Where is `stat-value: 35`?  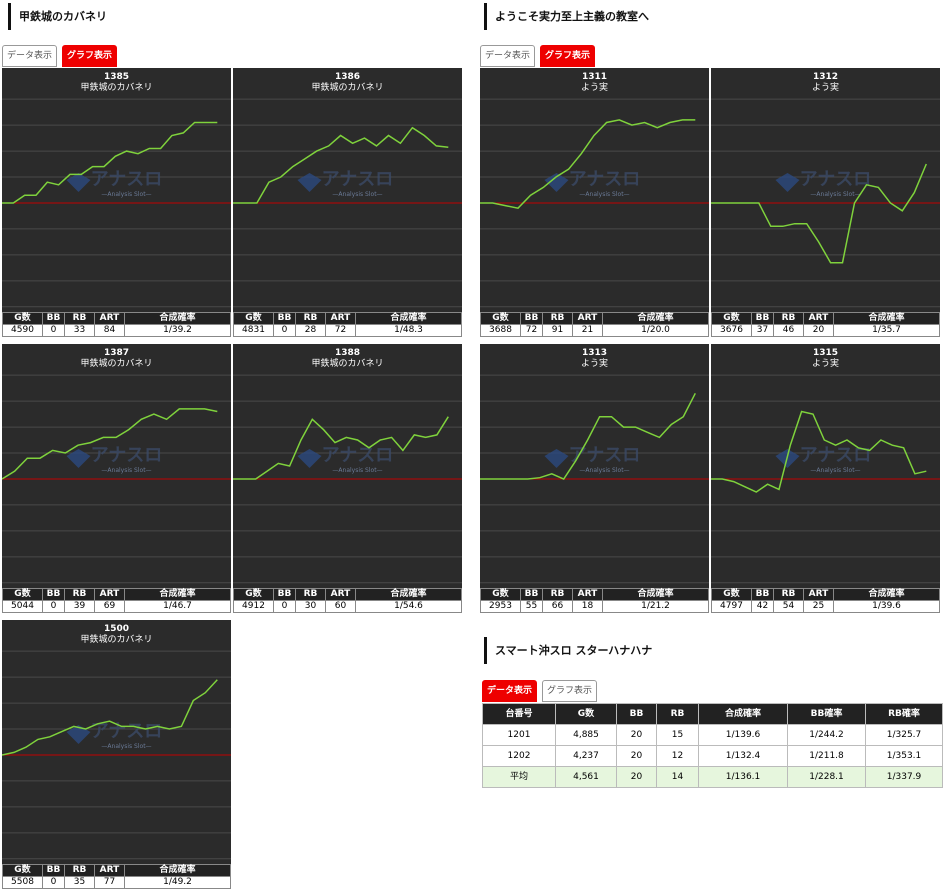
stat-value: 35 is located at coordinates (79, 882).